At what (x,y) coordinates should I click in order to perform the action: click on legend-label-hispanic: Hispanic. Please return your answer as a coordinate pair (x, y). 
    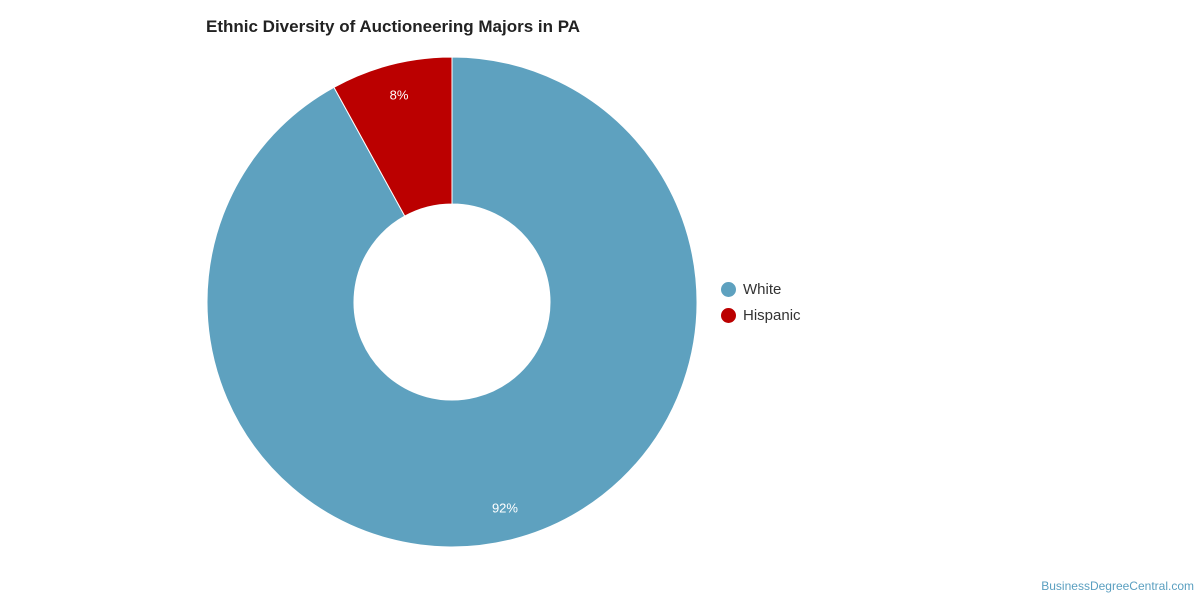
    Looking at the image, I should click on (772, 315).